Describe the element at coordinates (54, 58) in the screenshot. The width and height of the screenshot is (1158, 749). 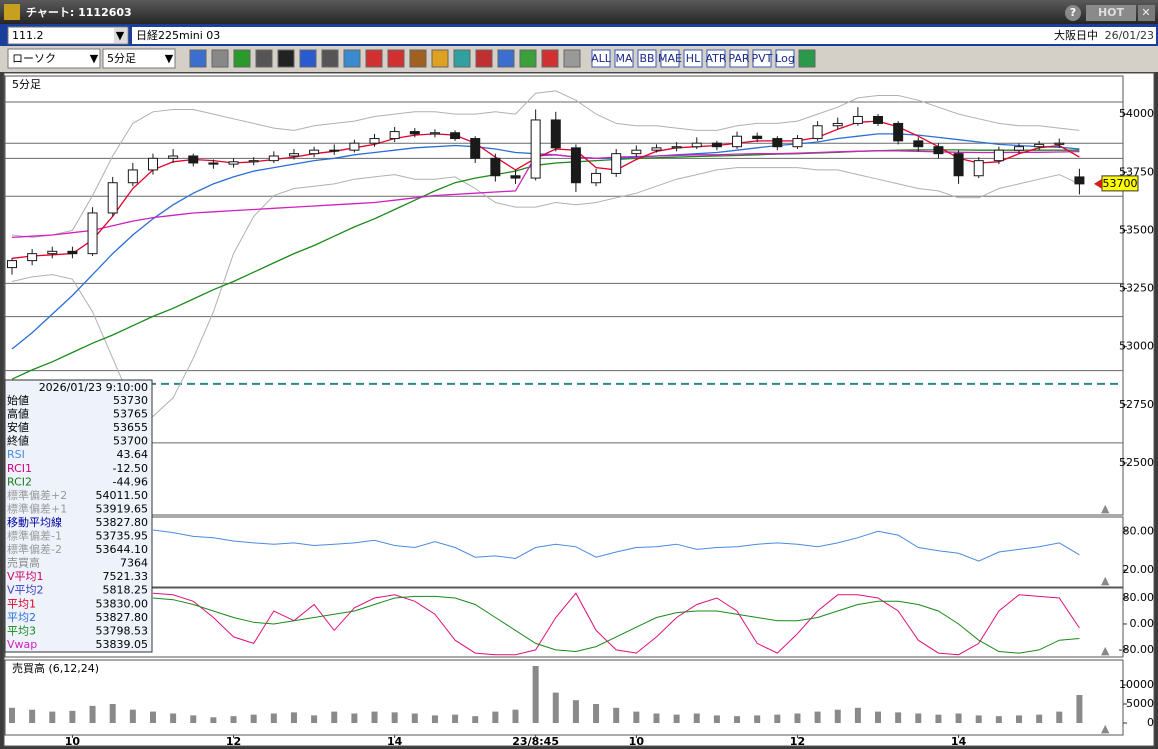
I see `kind-select` at that location.